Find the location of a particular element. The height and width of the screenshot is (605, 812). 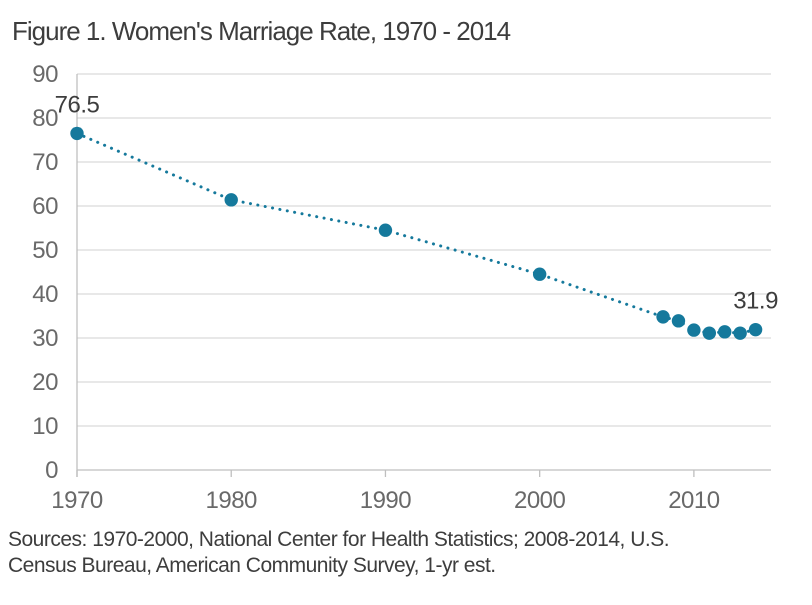

data-point-1970 is located at coordinates (77, 133).